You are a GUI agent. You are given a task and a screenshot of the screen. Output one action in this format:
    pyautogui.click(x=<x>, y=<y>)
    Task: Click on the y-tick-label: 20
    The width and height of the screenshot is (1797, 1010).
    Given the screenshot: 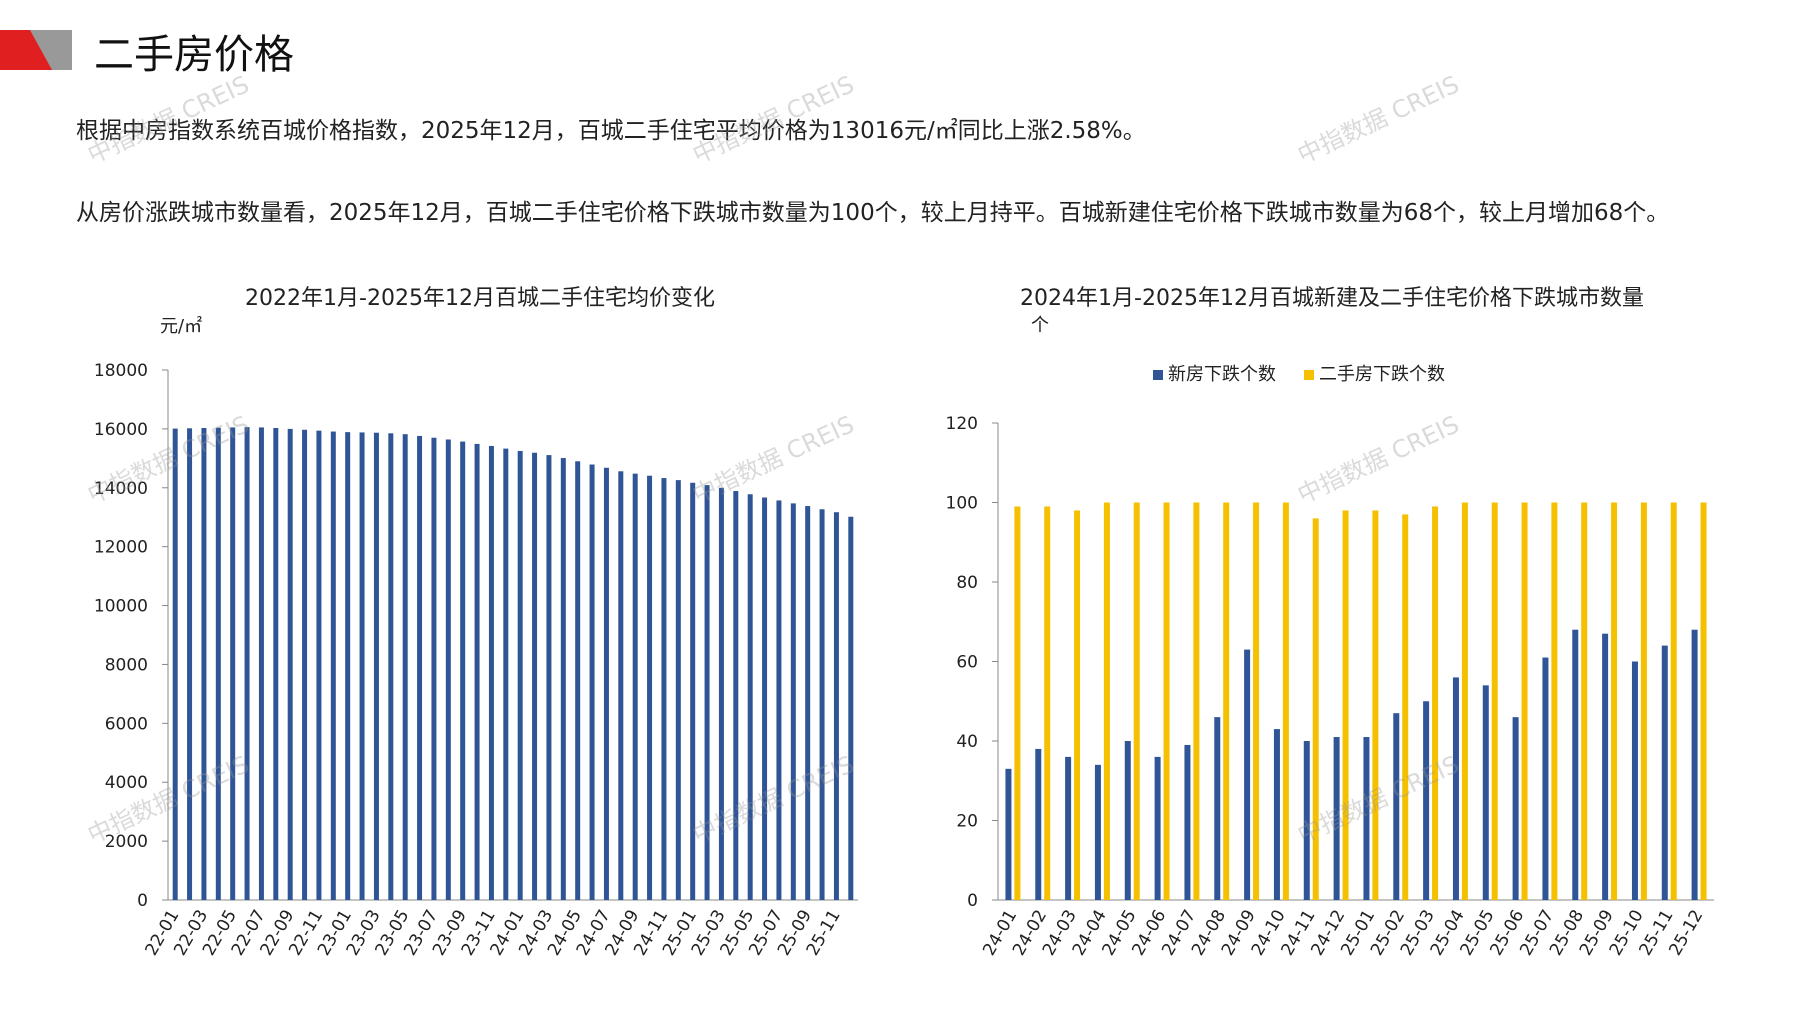 What is the action you would take?
    pyautogui.click(x=967, y=822)
    